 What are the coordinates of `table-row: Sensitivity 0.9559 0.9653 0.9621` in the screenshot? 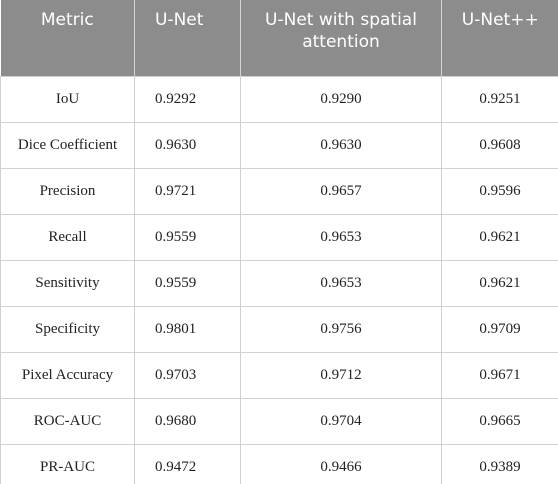 It's located at (279, 283).